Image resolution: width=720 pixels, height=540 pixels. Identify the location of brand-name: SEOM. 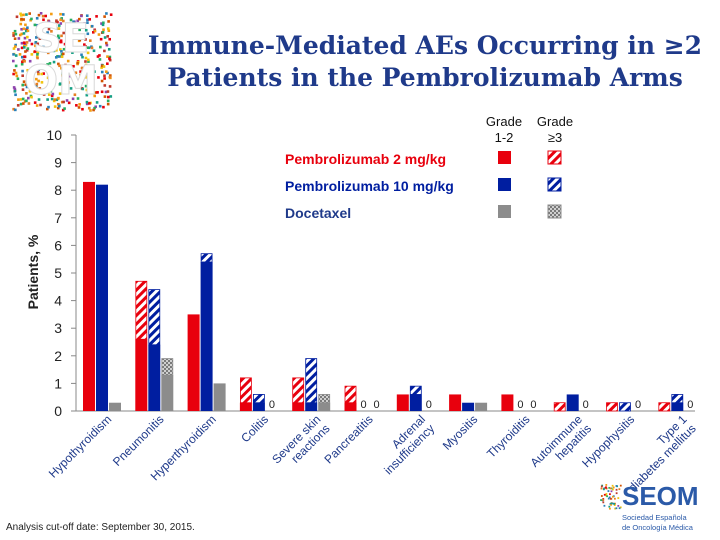
(660, 496).